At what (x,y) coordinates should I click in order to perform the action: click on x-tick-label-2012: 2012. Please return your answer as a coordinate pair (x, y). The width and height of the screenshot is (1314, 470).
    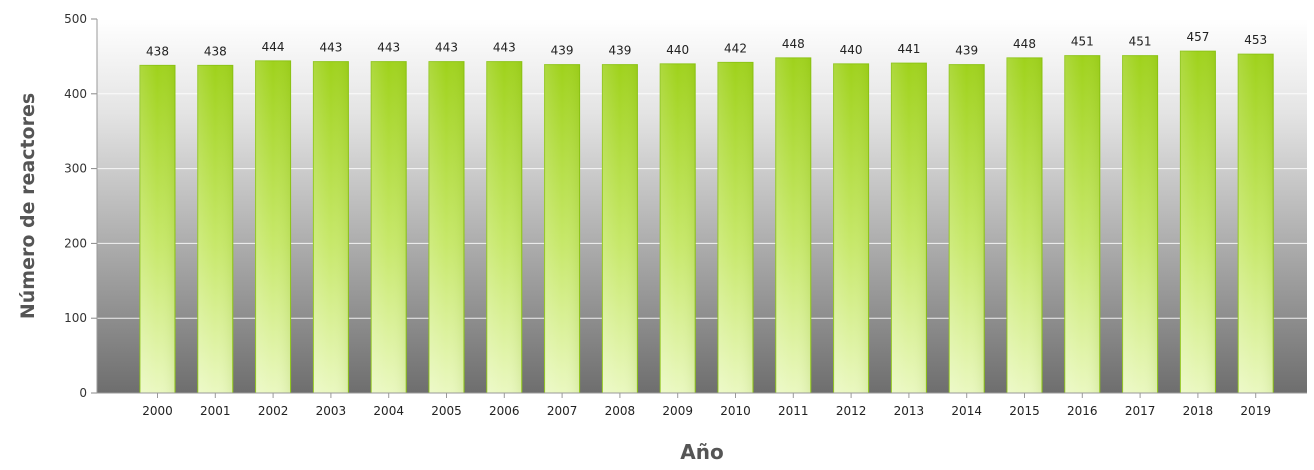
    Looking at the image, I should click on (851, 411).